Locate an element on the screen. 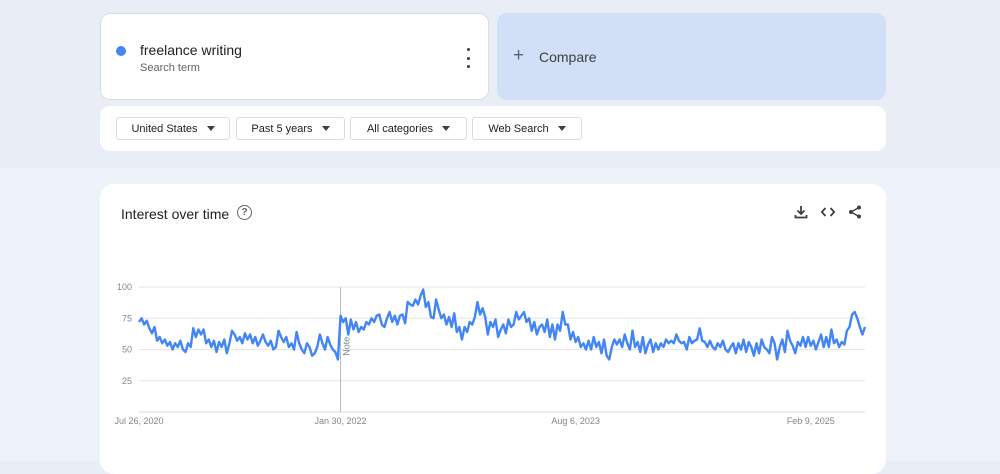 Image resolution: width=1000 pixels, height=474 pixels. x-tick-label: Jan 30, 2022 is located at coordinates (340, 421).